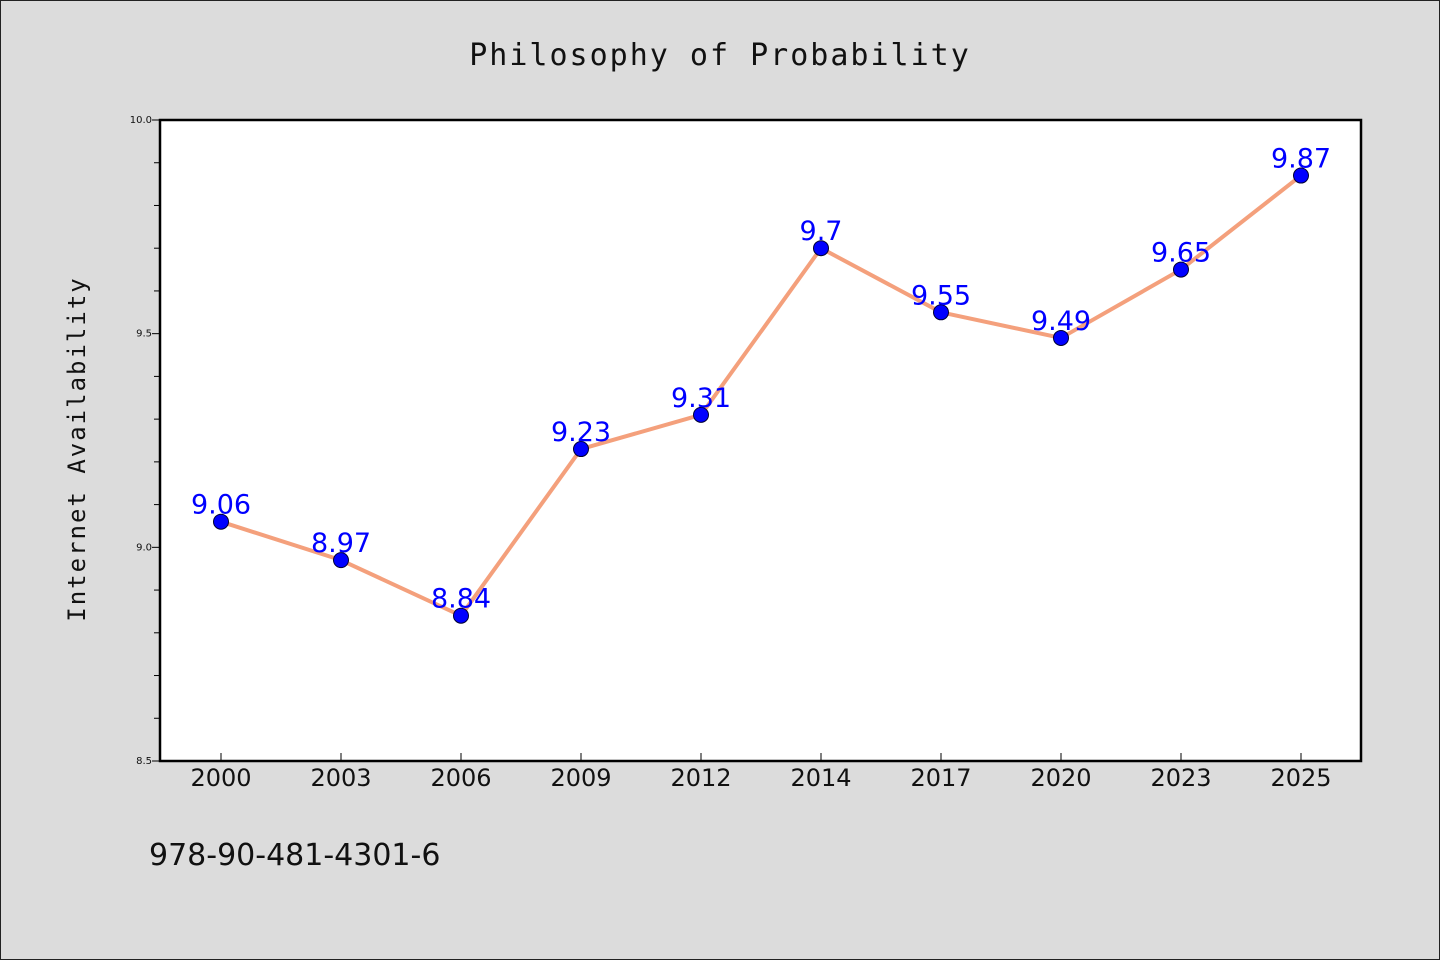 The height and width of the screenshot is (960, 1440). Describe the element at coordinates (77, 448) in the screenshot. I see `y-axis-label: Internet Availability` at that location.